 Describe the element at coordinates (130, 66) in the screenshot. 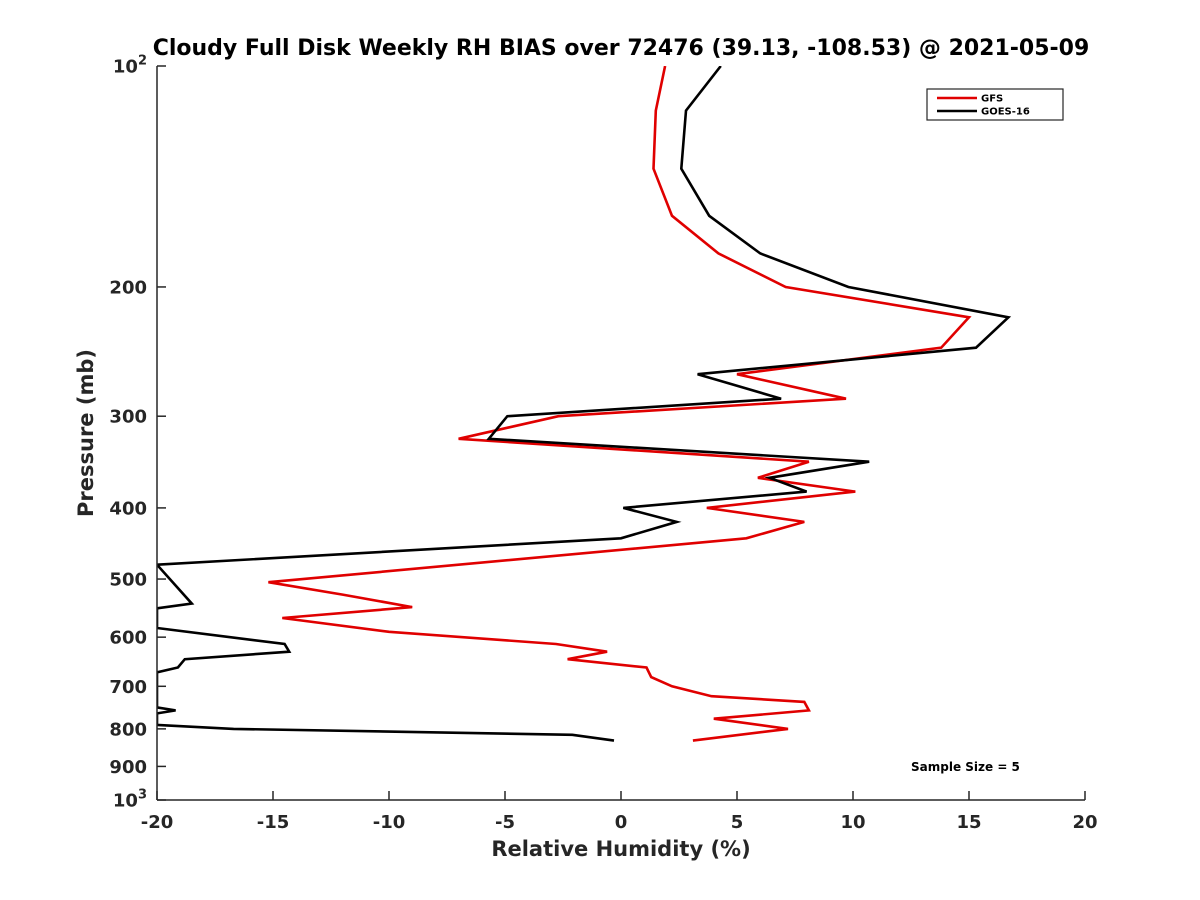

I see `y-tick-label-power: 10²` at that location.